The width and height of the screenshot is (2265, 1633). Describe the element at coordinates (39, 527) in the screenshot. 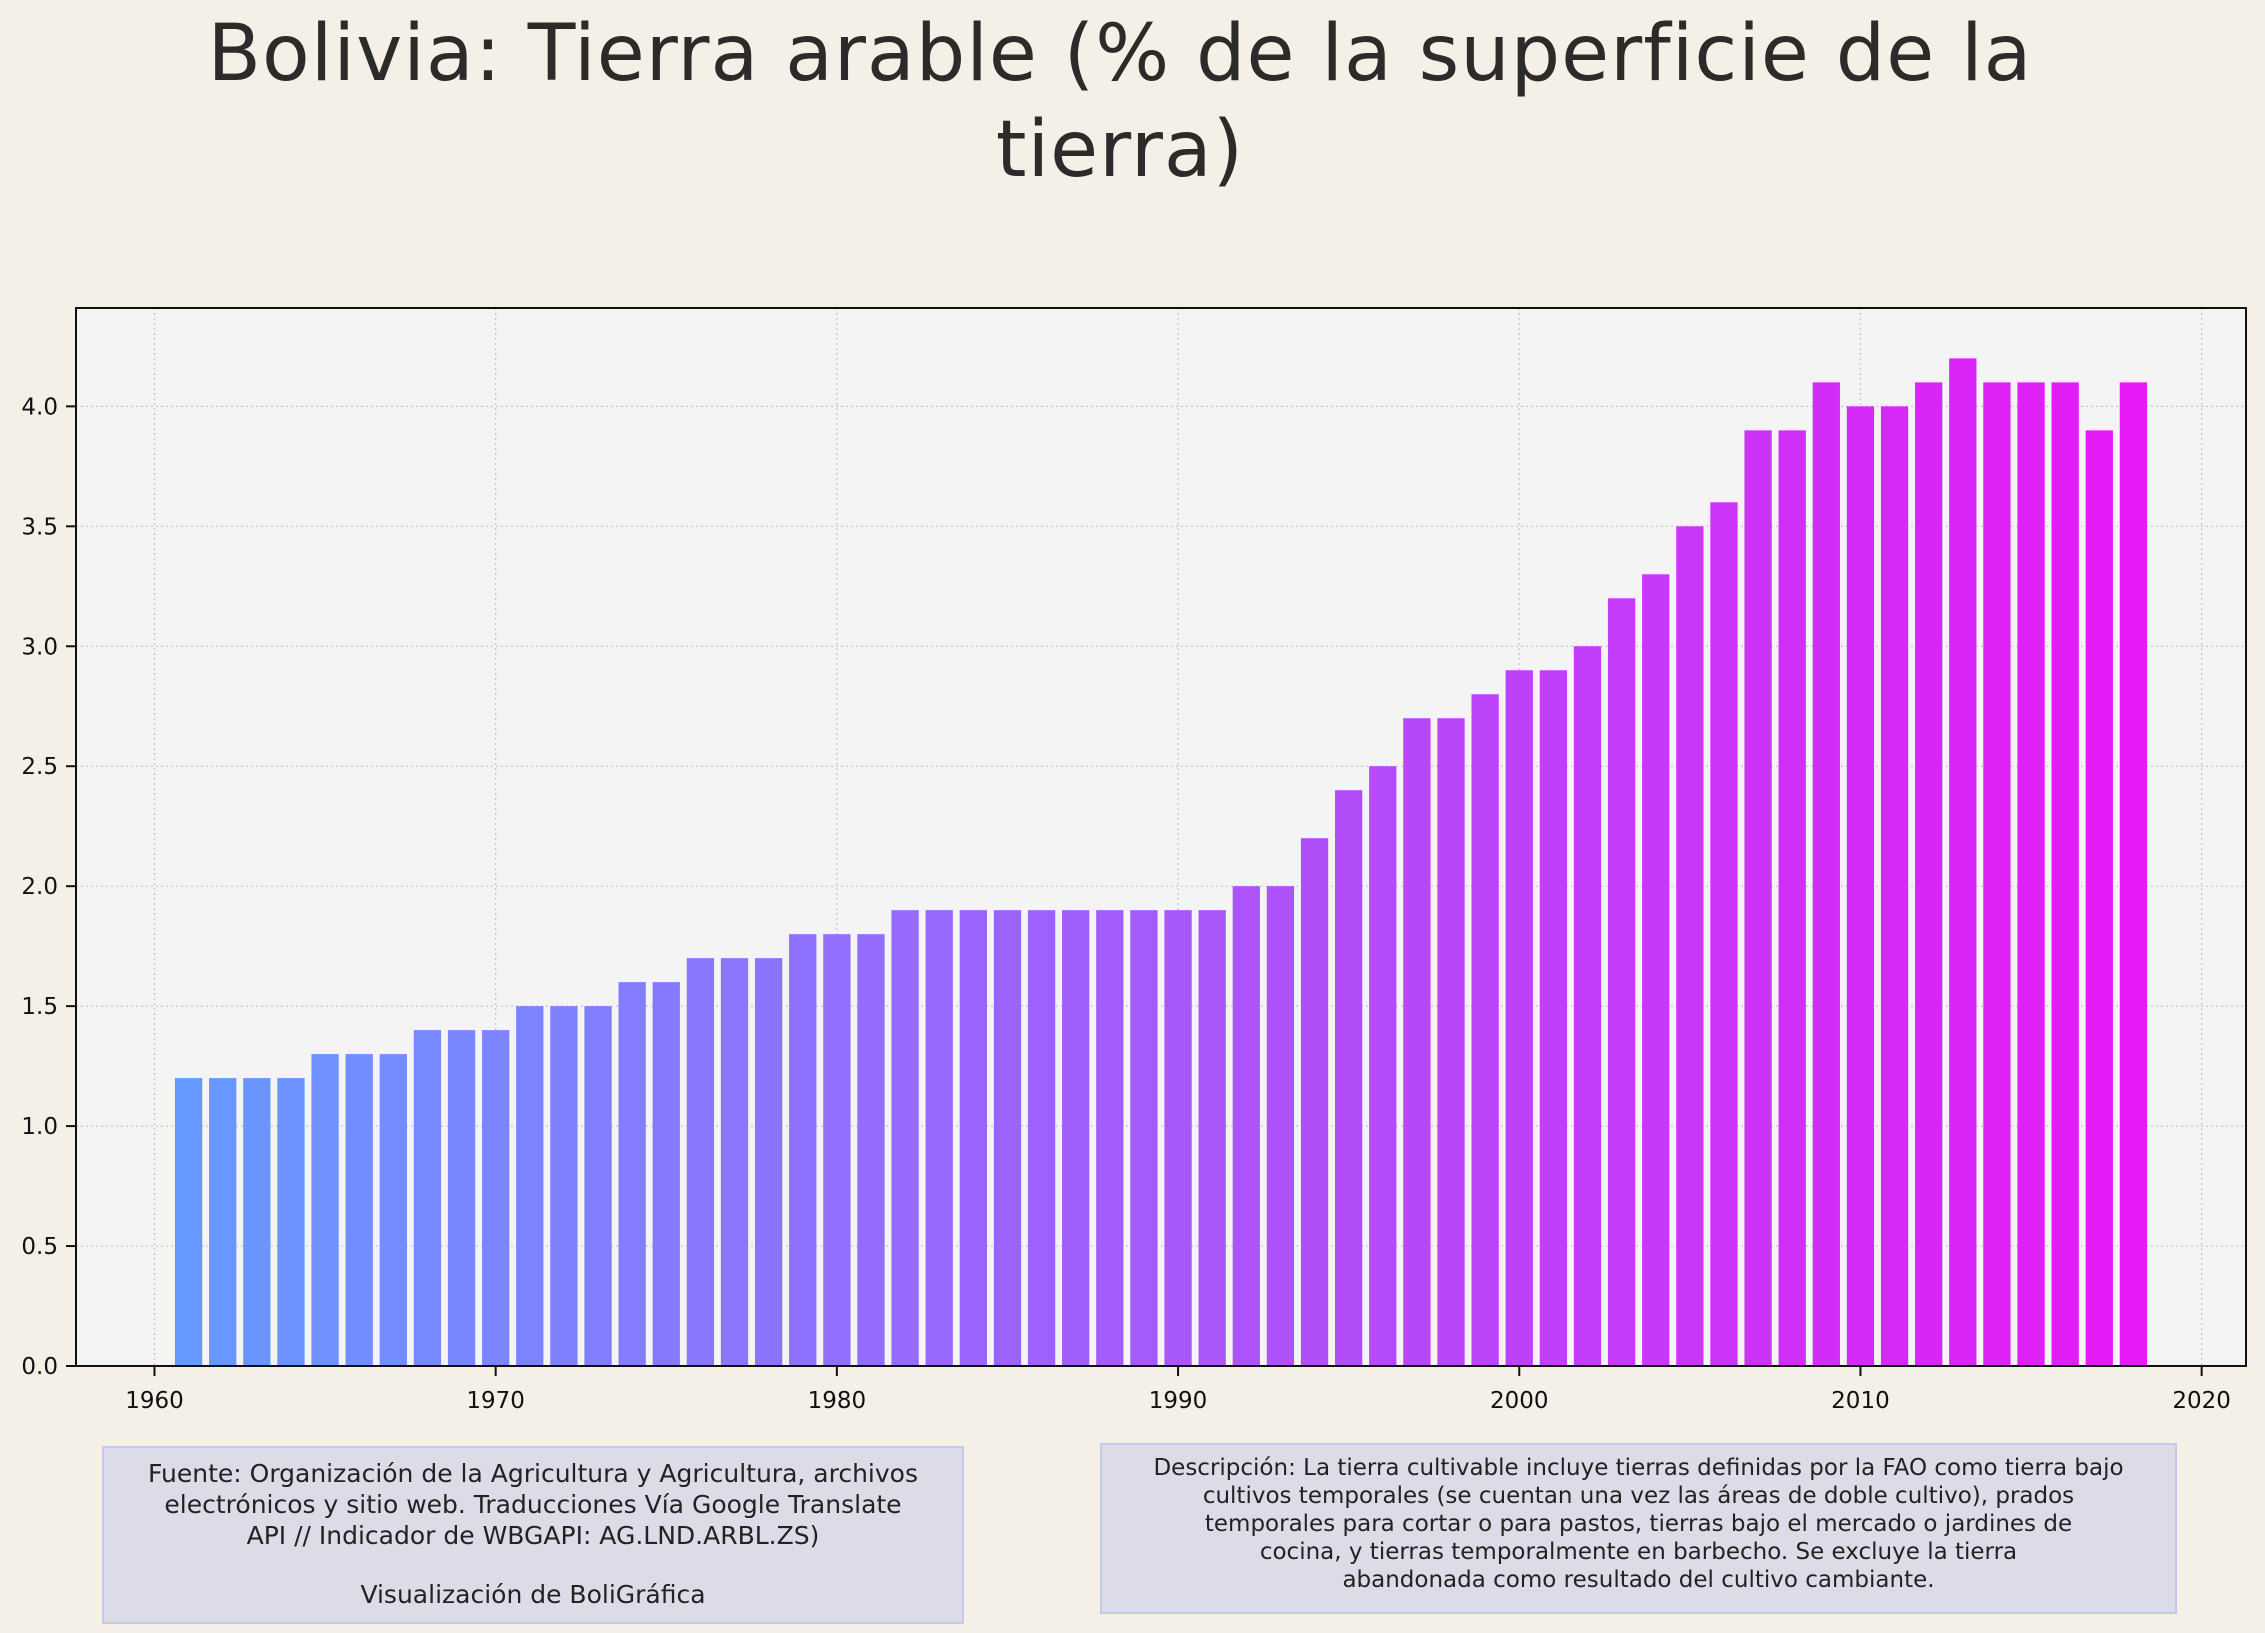

I see `y-tick-label: 3.5` at that location.